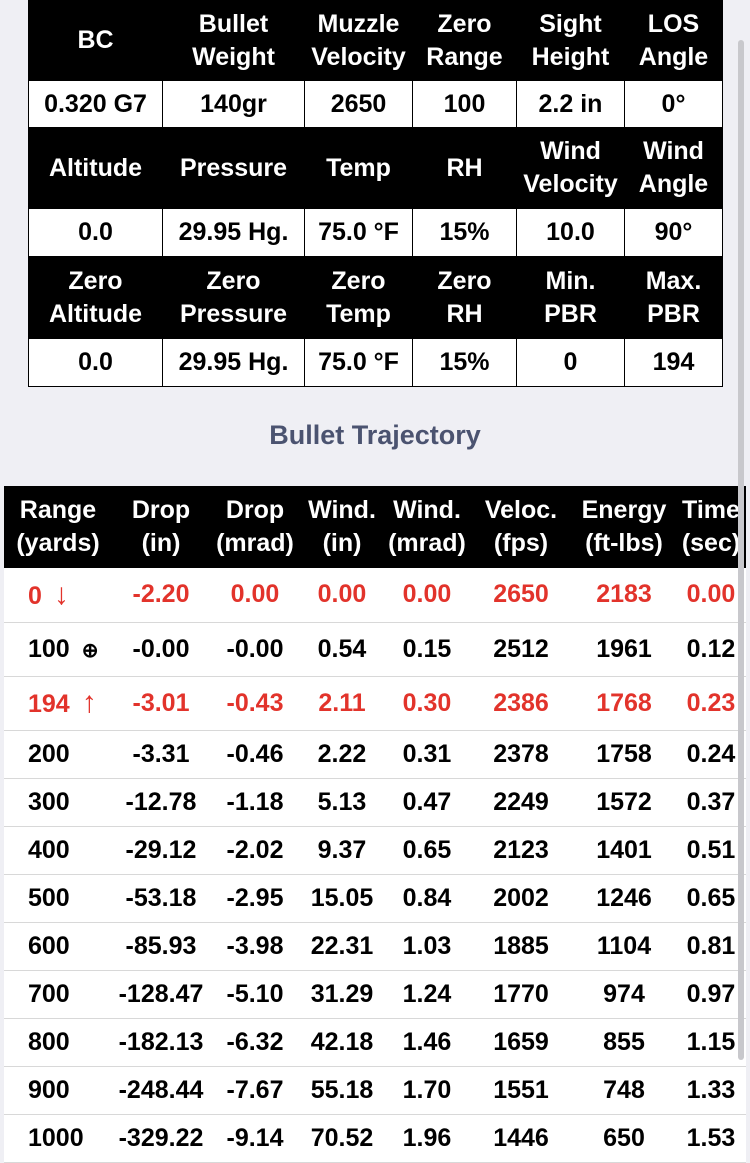 This screenshot has height=1163, width=750. I want to click on value-cell: 2.2 in, so click(570, 104).